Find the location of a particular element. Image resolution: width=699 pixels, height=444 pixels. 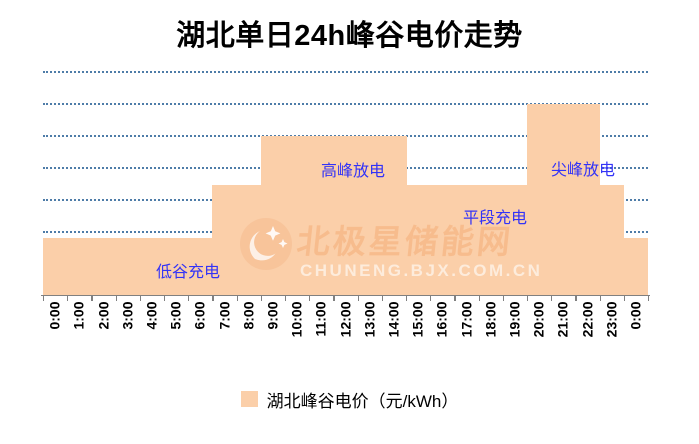

x-axis-label: 20:00 is located at coordinates (538, 319).